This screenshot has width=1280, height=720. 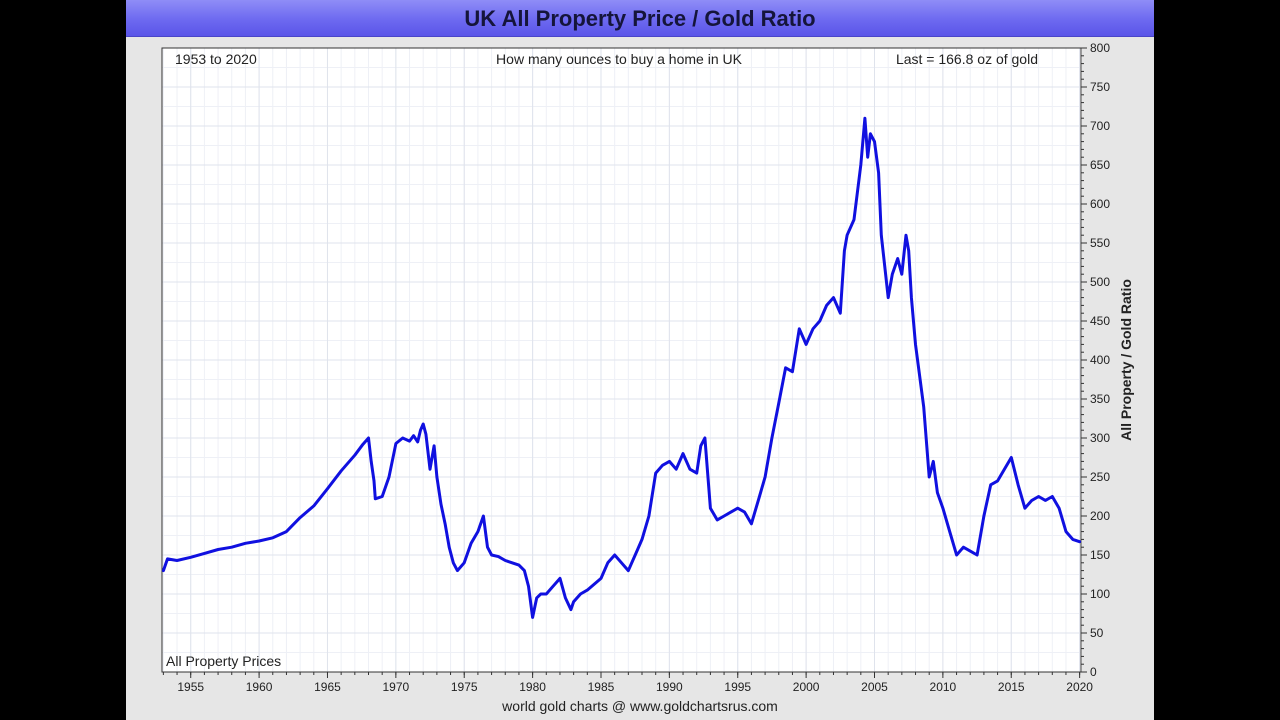 I want to click on y-tick-label: 0, so click(x=1093, y=672).